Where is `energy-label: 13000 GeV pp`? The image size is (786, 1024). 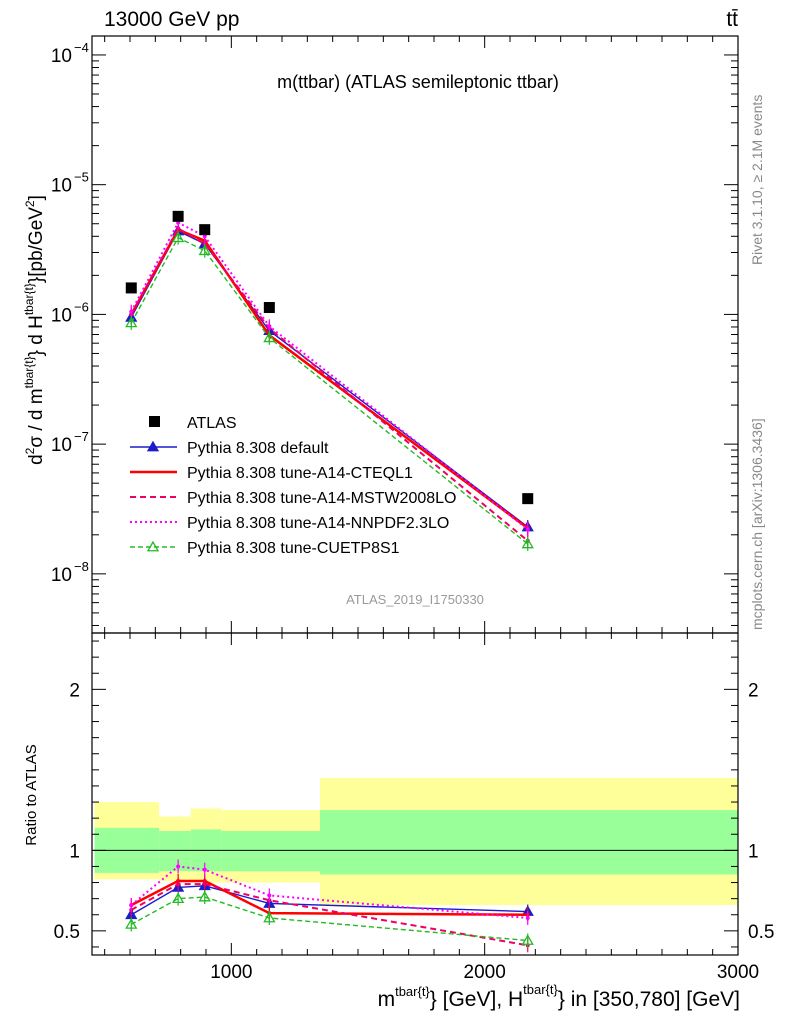
energy-label: 13000 GeV pp is located at coordinates (171, 19).